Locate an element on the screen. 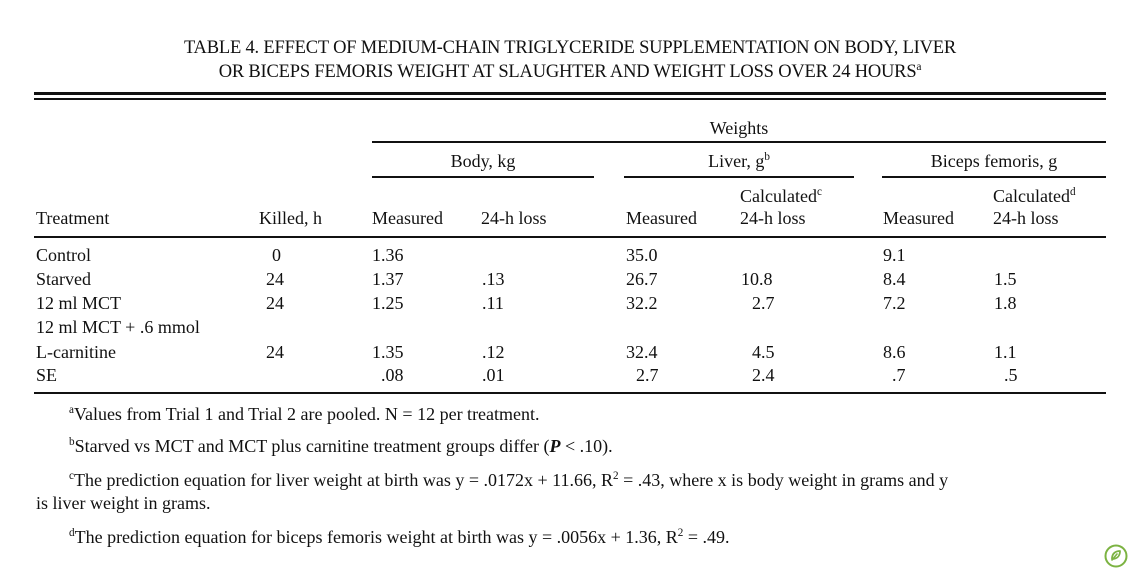 The width and height of the screenshot is (1138, 577). weights-rule is located at coordinates (739, 142).